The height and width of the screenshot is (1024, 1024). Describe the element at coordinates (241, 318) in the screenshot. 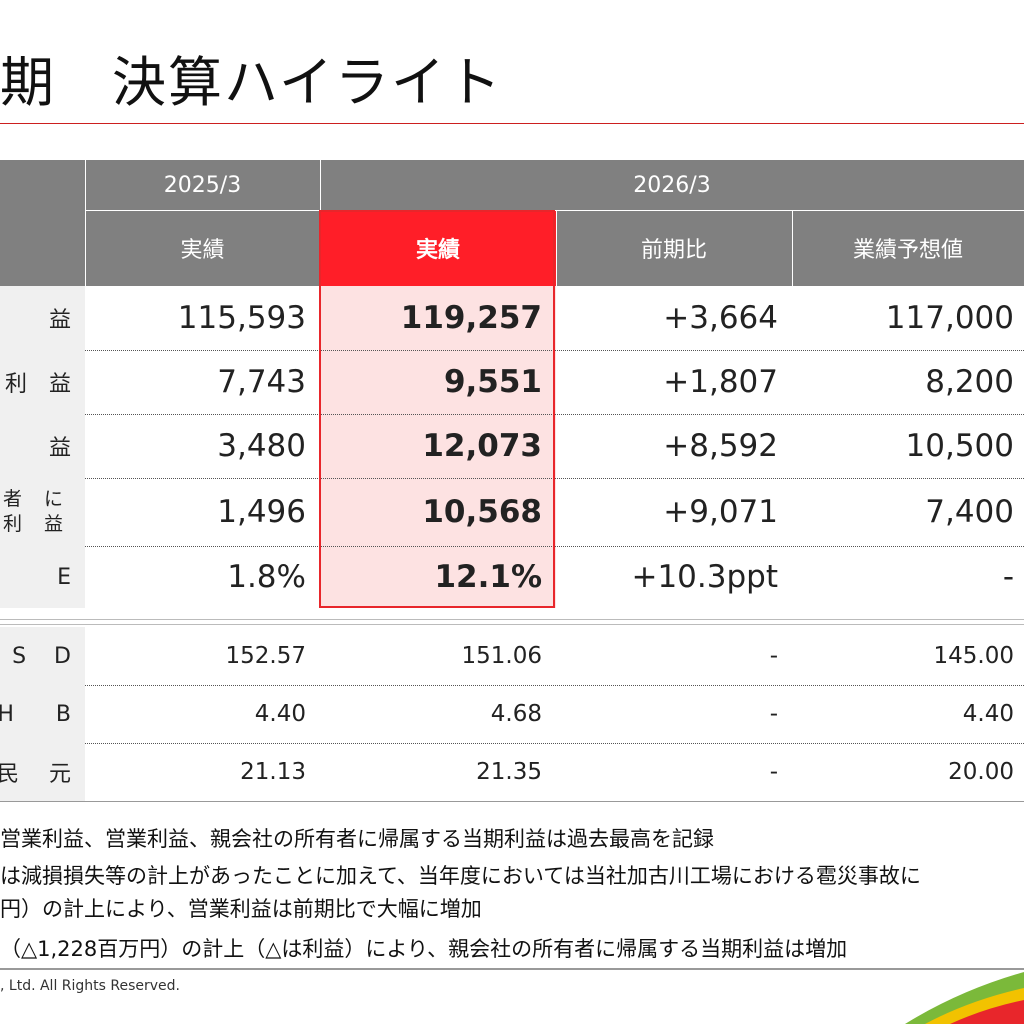

I see `cell-prev-actual: 115,593` at that location.